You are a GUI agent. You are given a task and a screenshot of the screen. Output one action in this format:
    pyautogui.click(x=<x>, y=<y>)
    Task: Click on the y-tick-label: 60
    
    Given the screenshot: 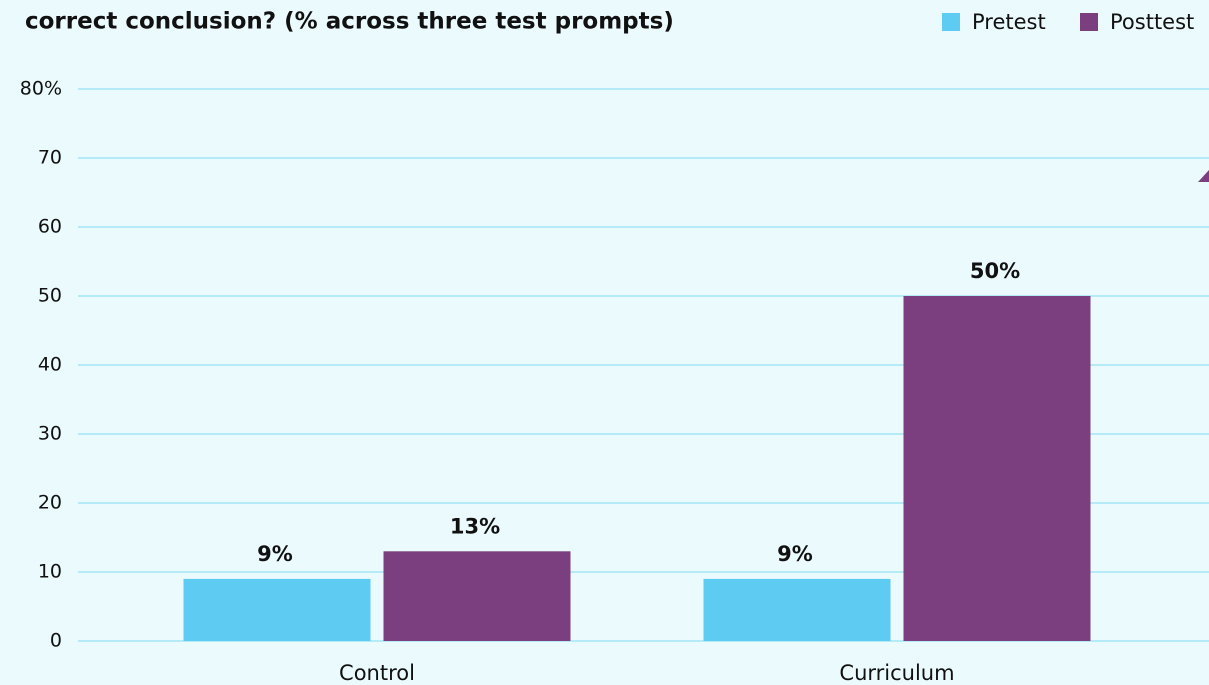 What is the action you would take?
    pyautogui.click(x=50, y=227)
    